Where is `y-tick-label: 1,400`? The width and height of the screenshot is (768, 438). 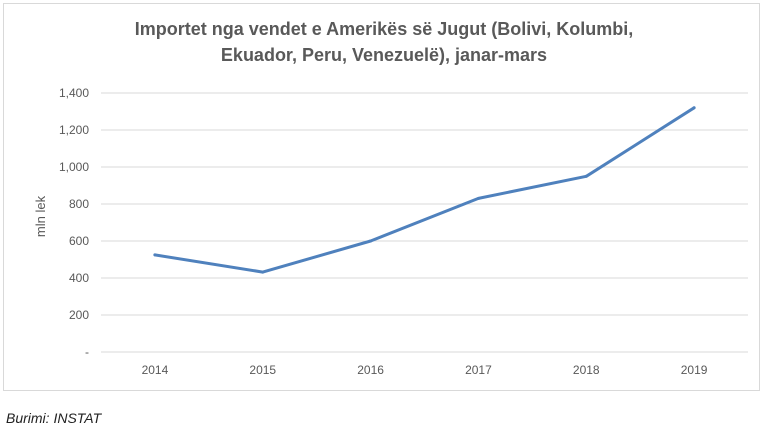
y-tick-label: 1,400 is located at coordinates (74, 93).